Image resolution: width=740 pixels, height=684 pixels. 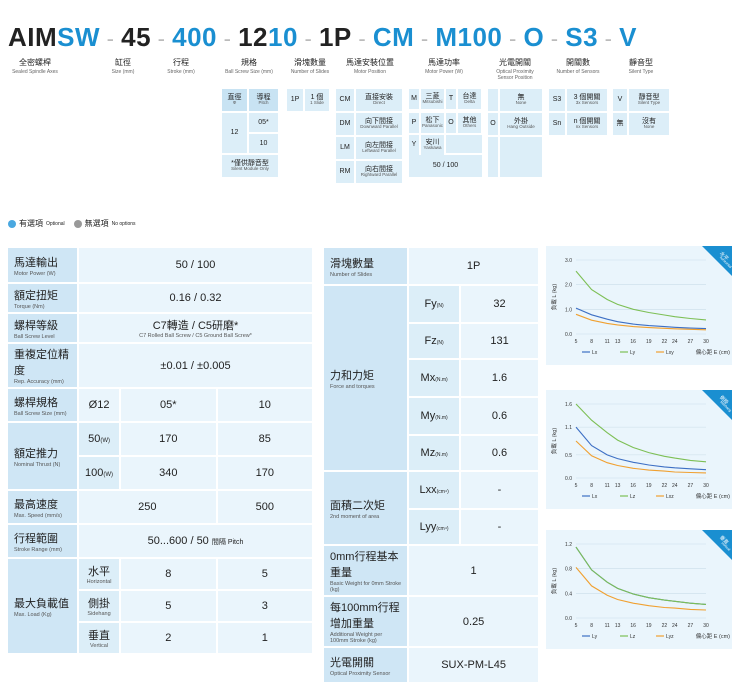 What do you see at coordinates (515, 69) in the screenshot?
I see `code-label: 光電開關 Optical Proximity Sensor Position` at bounding box center [515, 69].